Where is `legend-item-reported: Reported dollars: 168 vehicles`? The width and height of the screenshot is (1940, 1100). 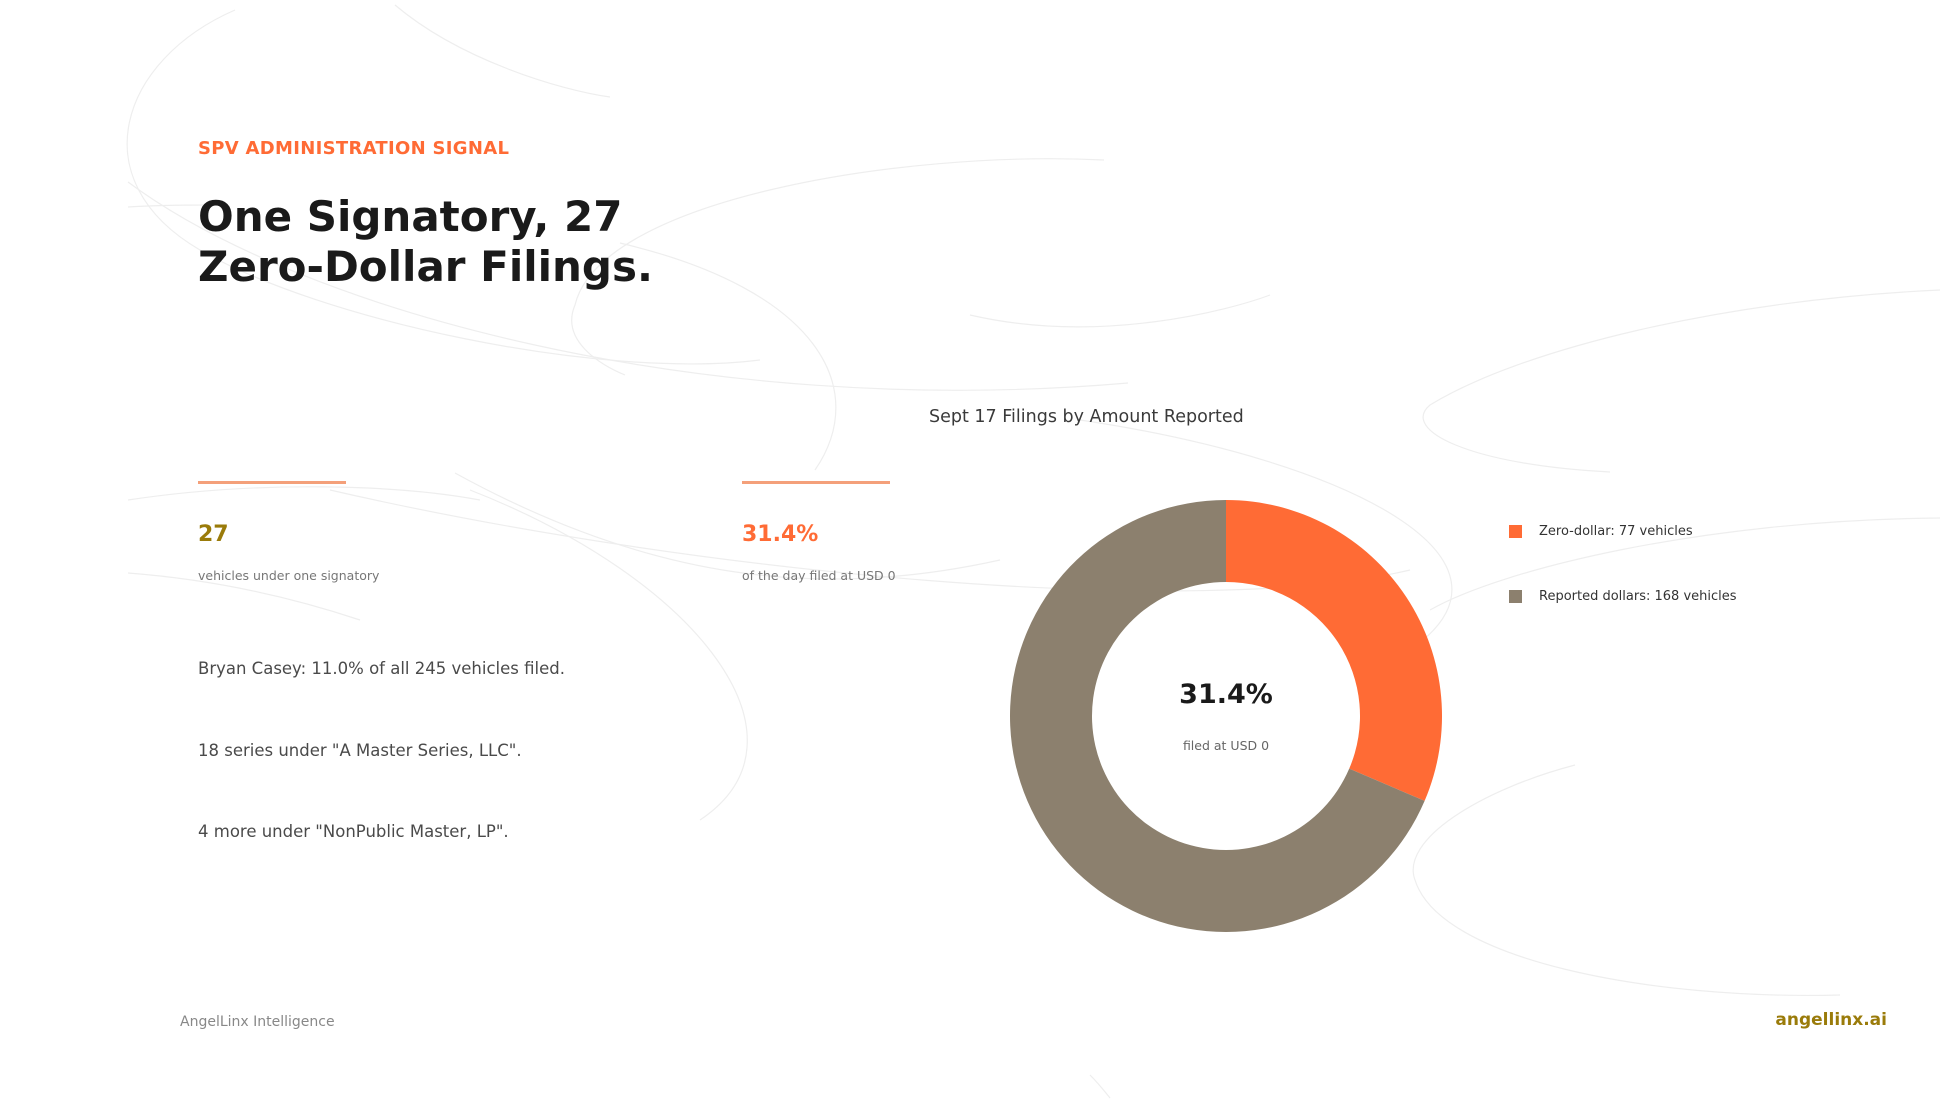 legend-item-reported: Reported dollars: 168 vehicles is located at coordinates (1623, 596).